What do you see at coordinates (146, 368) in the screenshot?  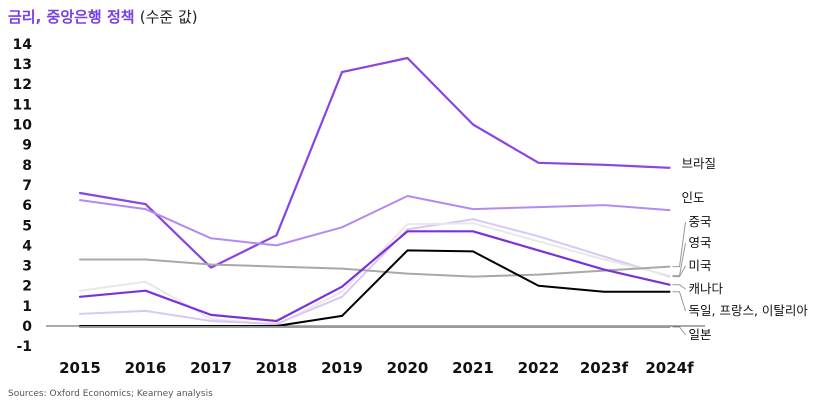 I see `x-tick-label: 2016` at bounding box center [146, 368].